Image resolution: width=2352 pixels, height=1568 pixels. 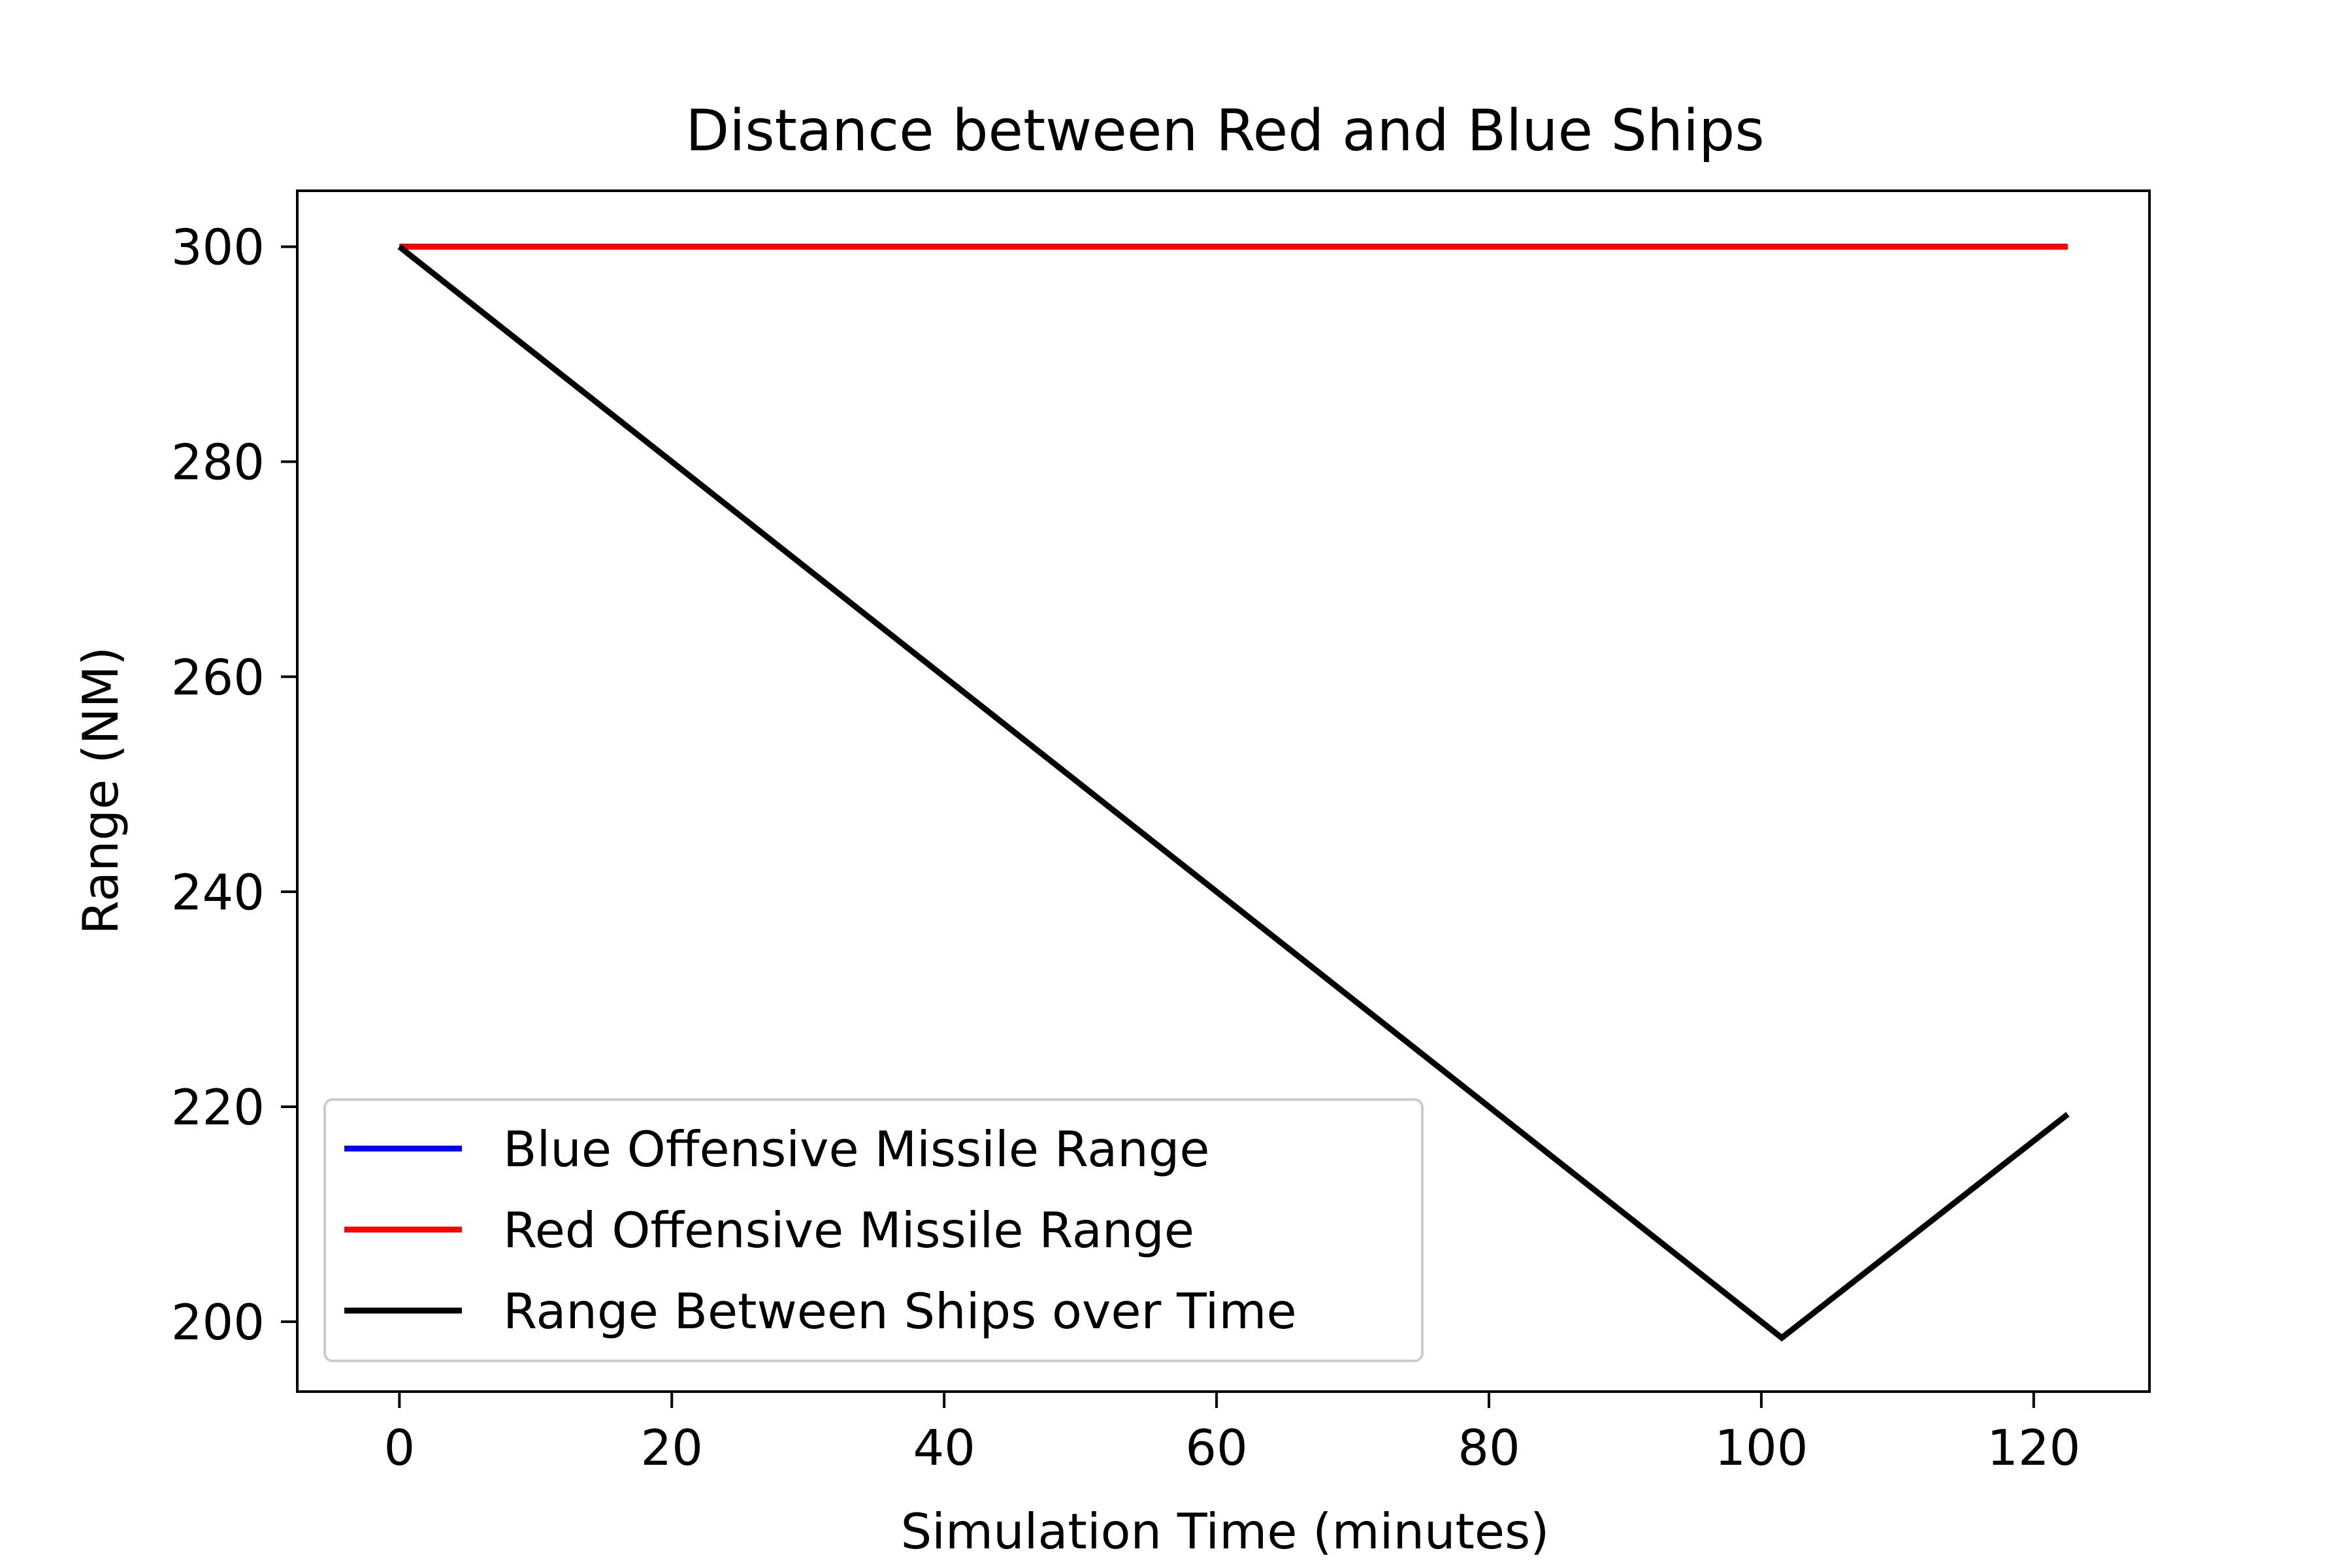 I want to click on y-axis-label: Range (NM), so click(x=100, y=791).